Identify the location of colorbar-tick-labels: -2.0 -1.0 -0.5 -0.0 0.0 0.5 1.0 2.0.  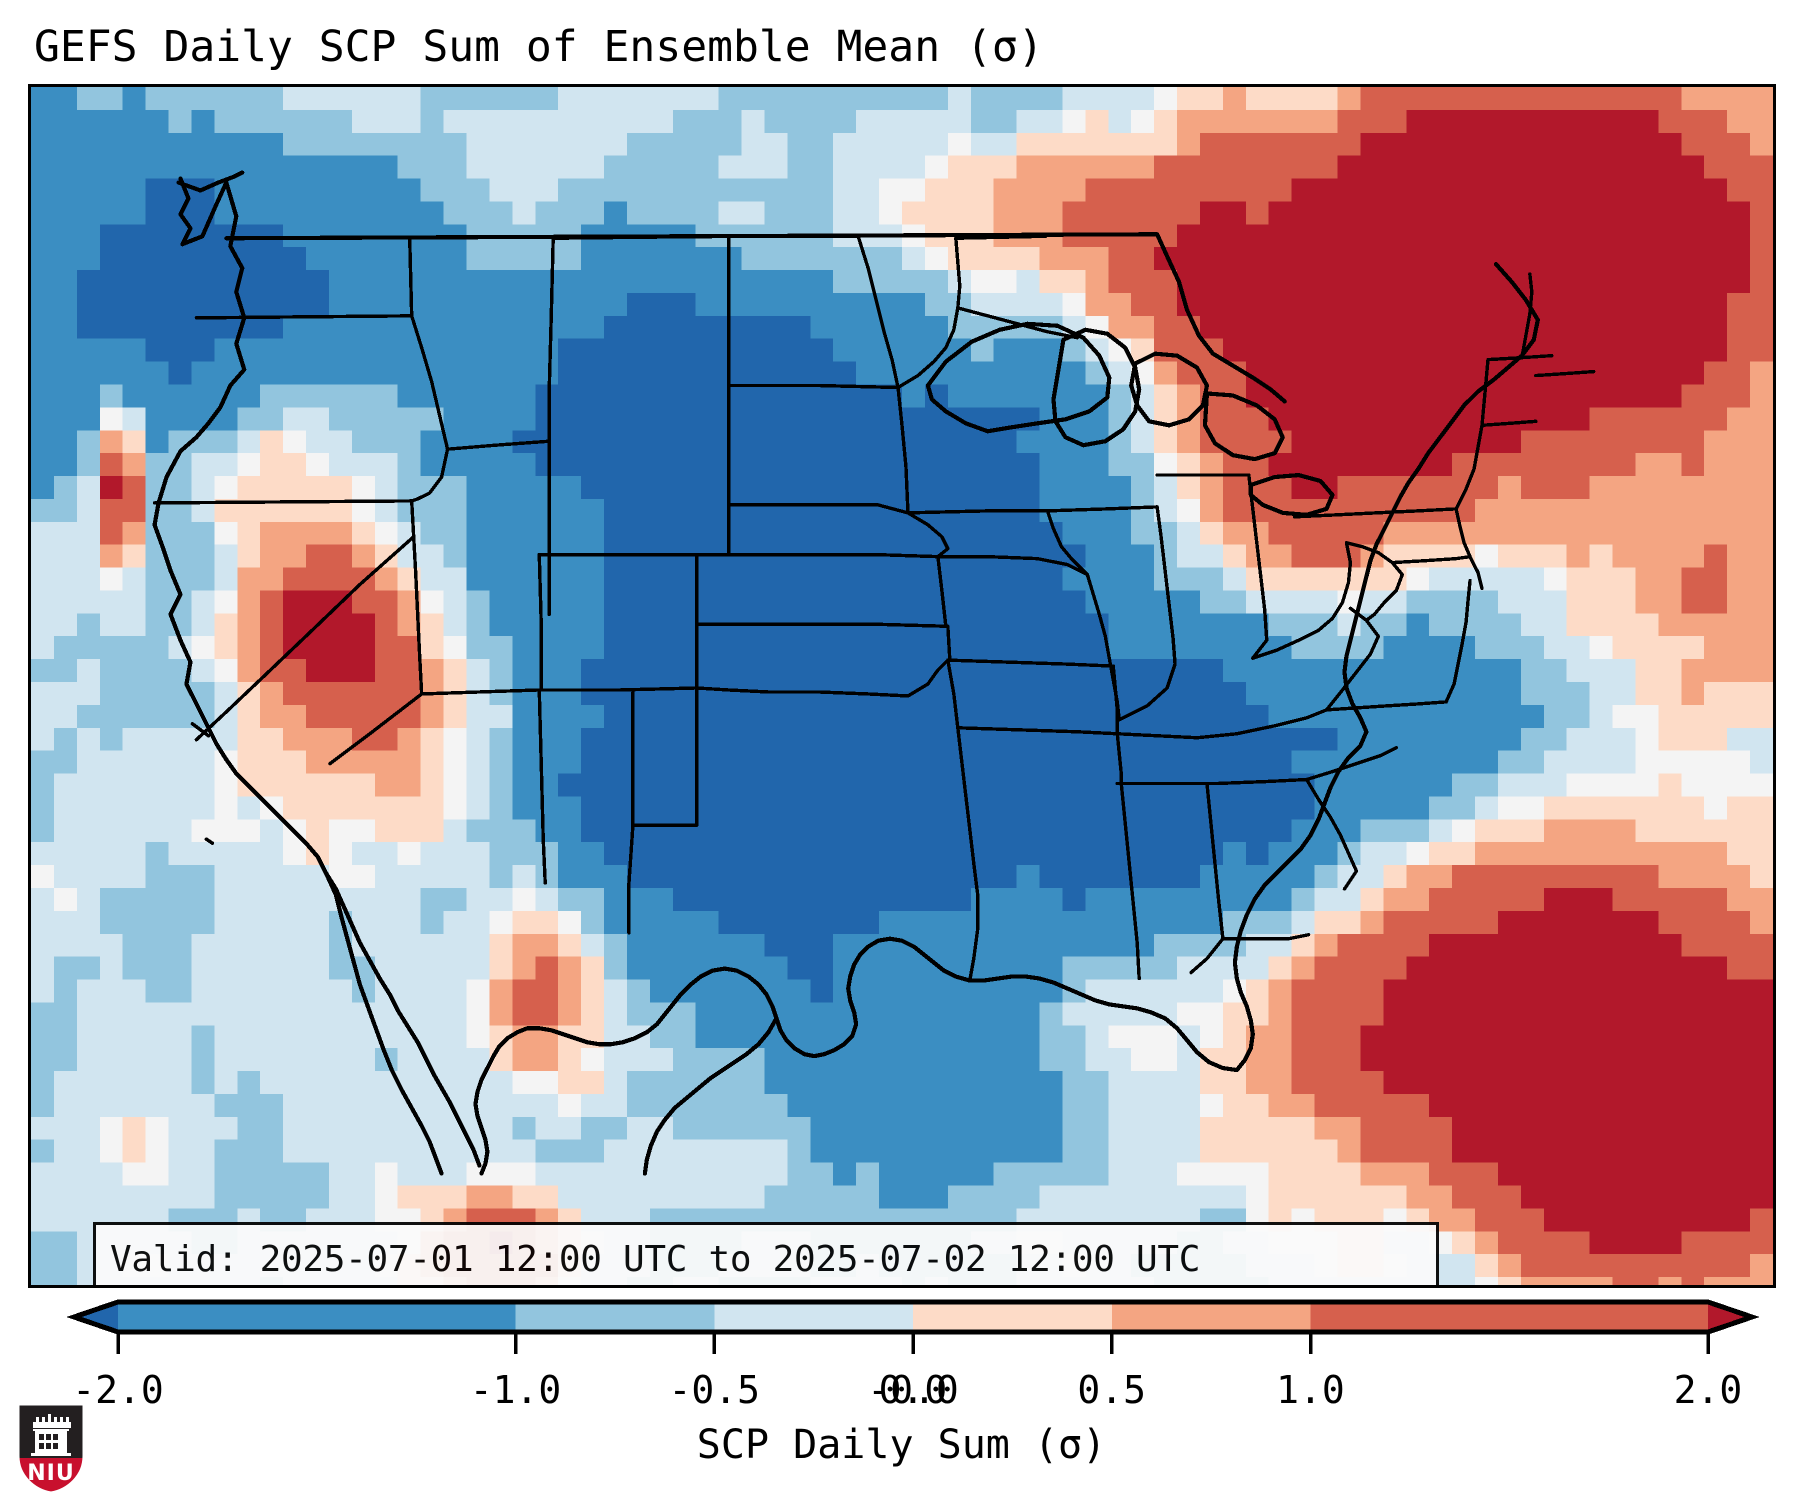
(902, 1391).